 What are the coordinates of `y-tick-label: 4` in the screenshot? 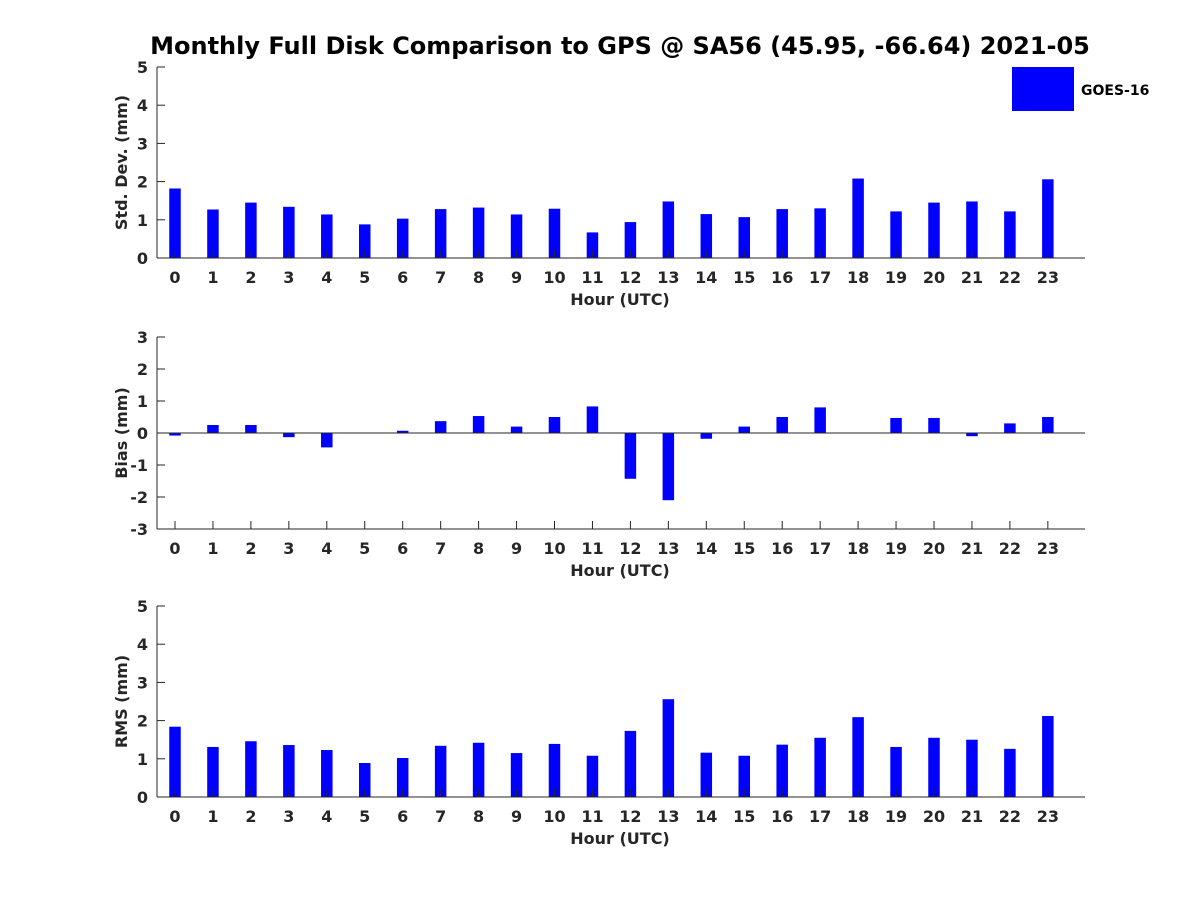 It's located at (142, 644).